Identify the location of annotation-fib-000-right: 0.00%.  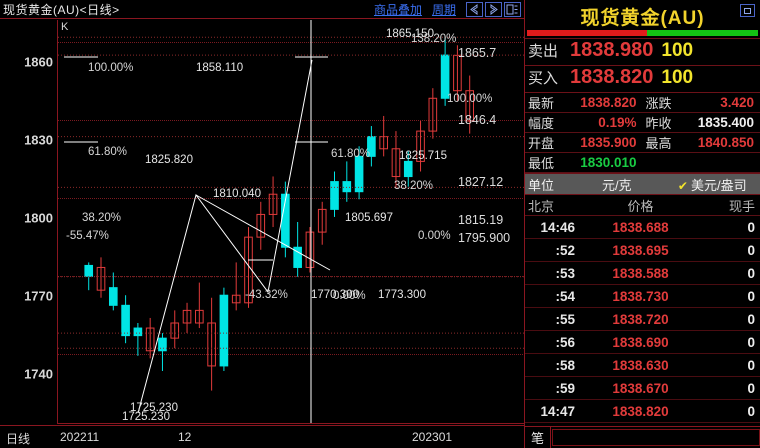
(434, 236).